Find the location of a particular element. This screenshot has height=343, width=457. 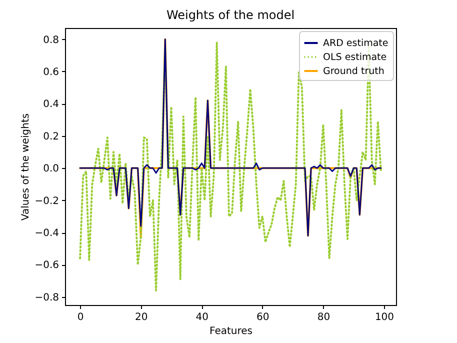

y-tick-label: 0.2 is located at coordinates (51, 136).